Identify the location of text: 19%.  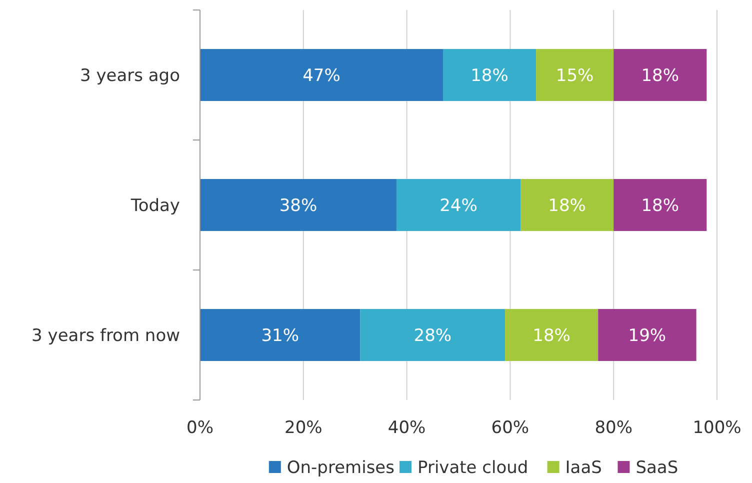
(647, 336).